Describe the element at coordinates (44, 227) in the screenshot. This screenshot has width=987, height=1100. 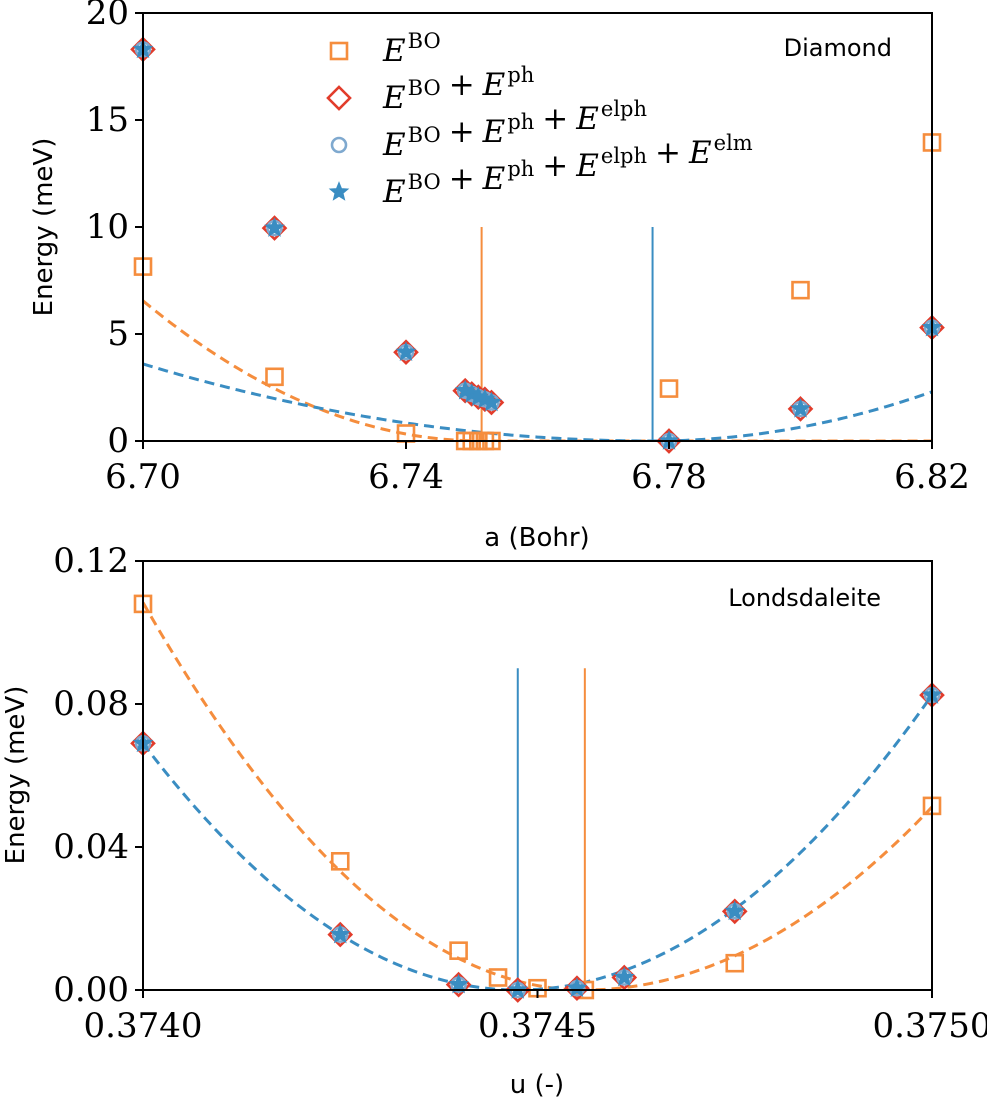
I see `diamond-y-axis-label: Energy (meV)` at that location.